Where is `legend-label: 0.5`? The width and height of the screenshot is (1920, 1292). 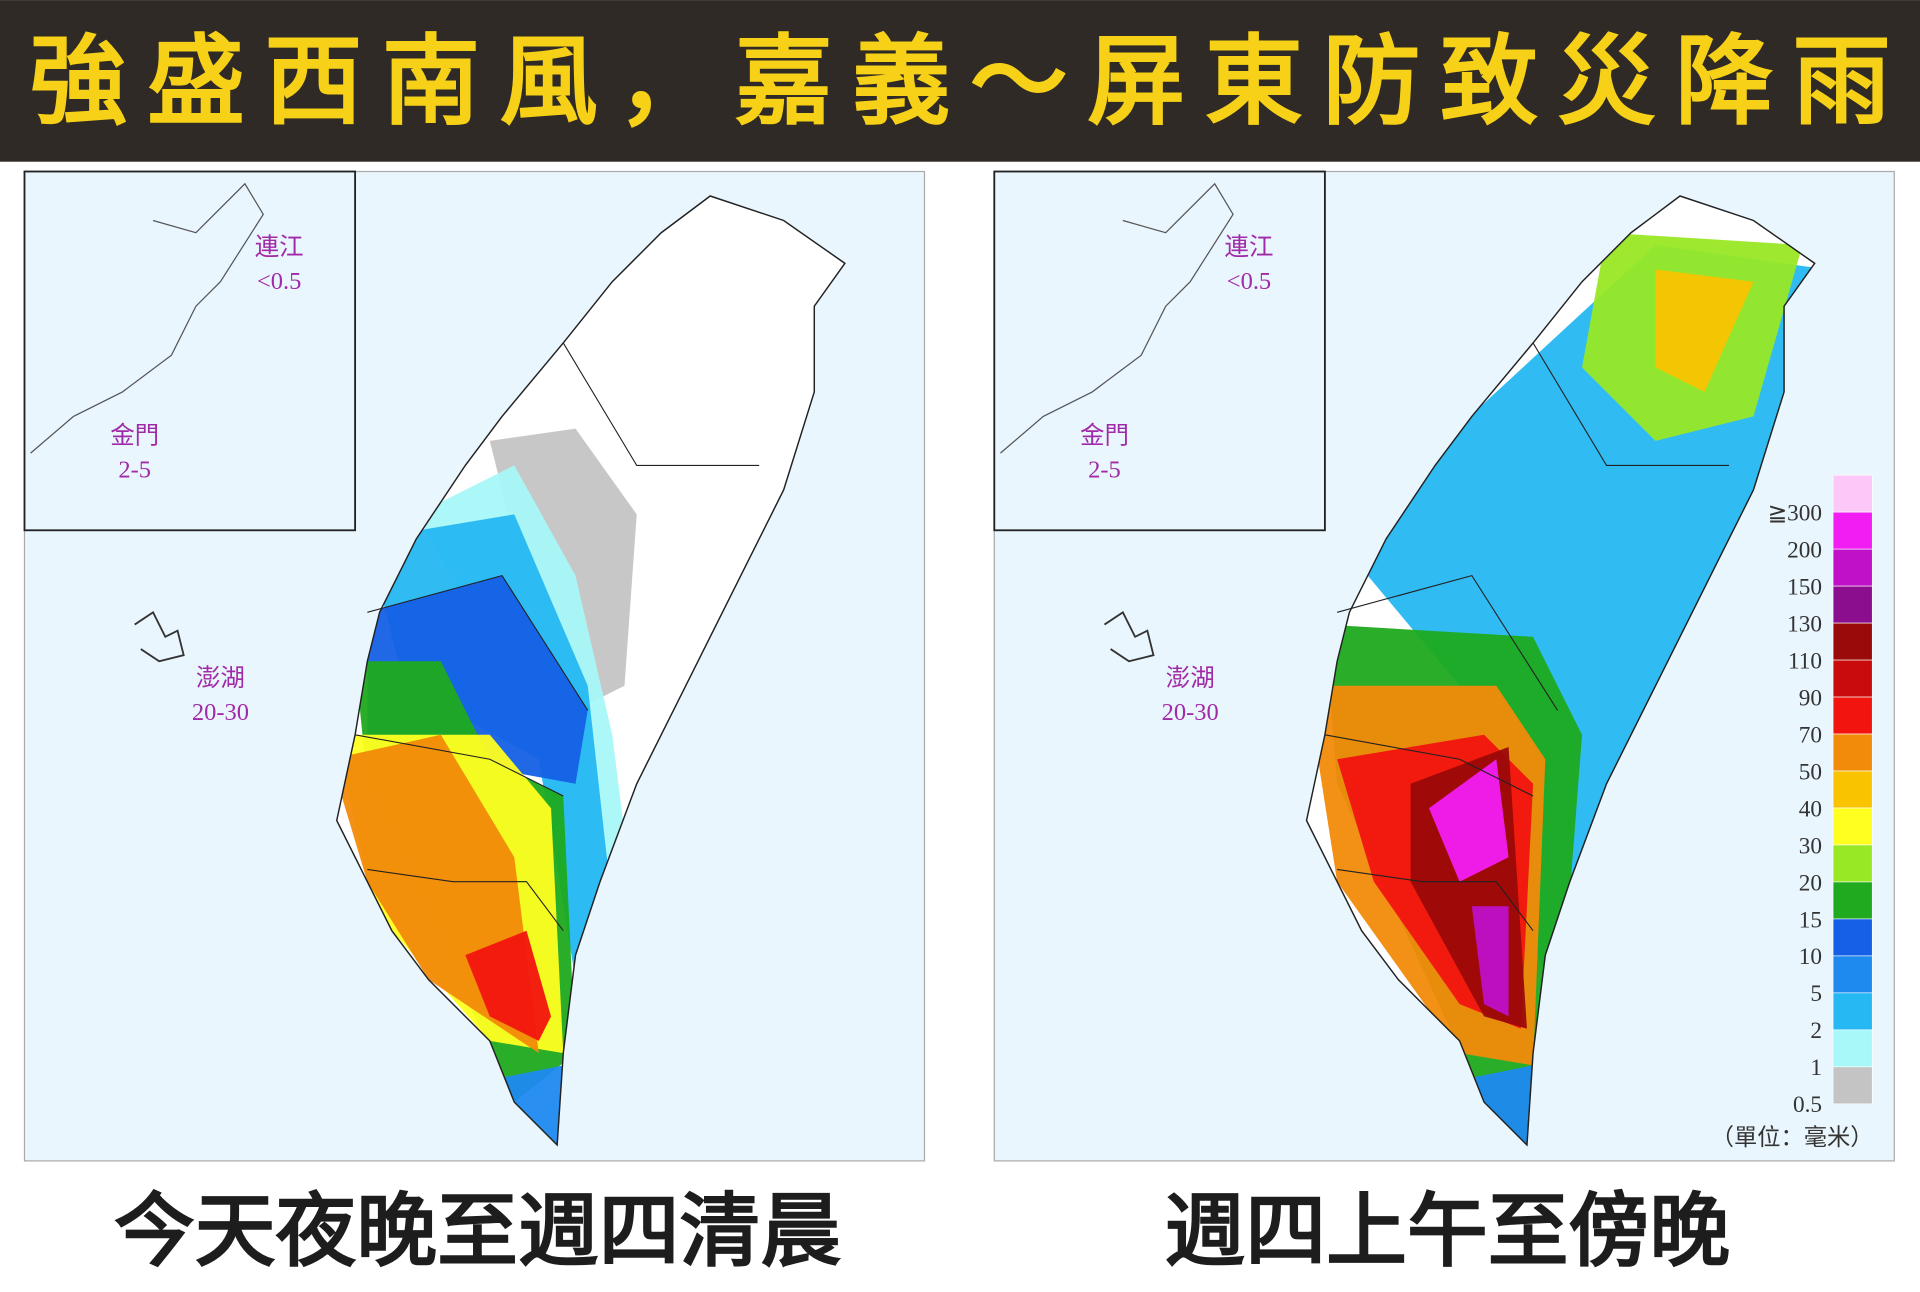
legend-label: 0.5 is located at coordinates (1807, 1105).